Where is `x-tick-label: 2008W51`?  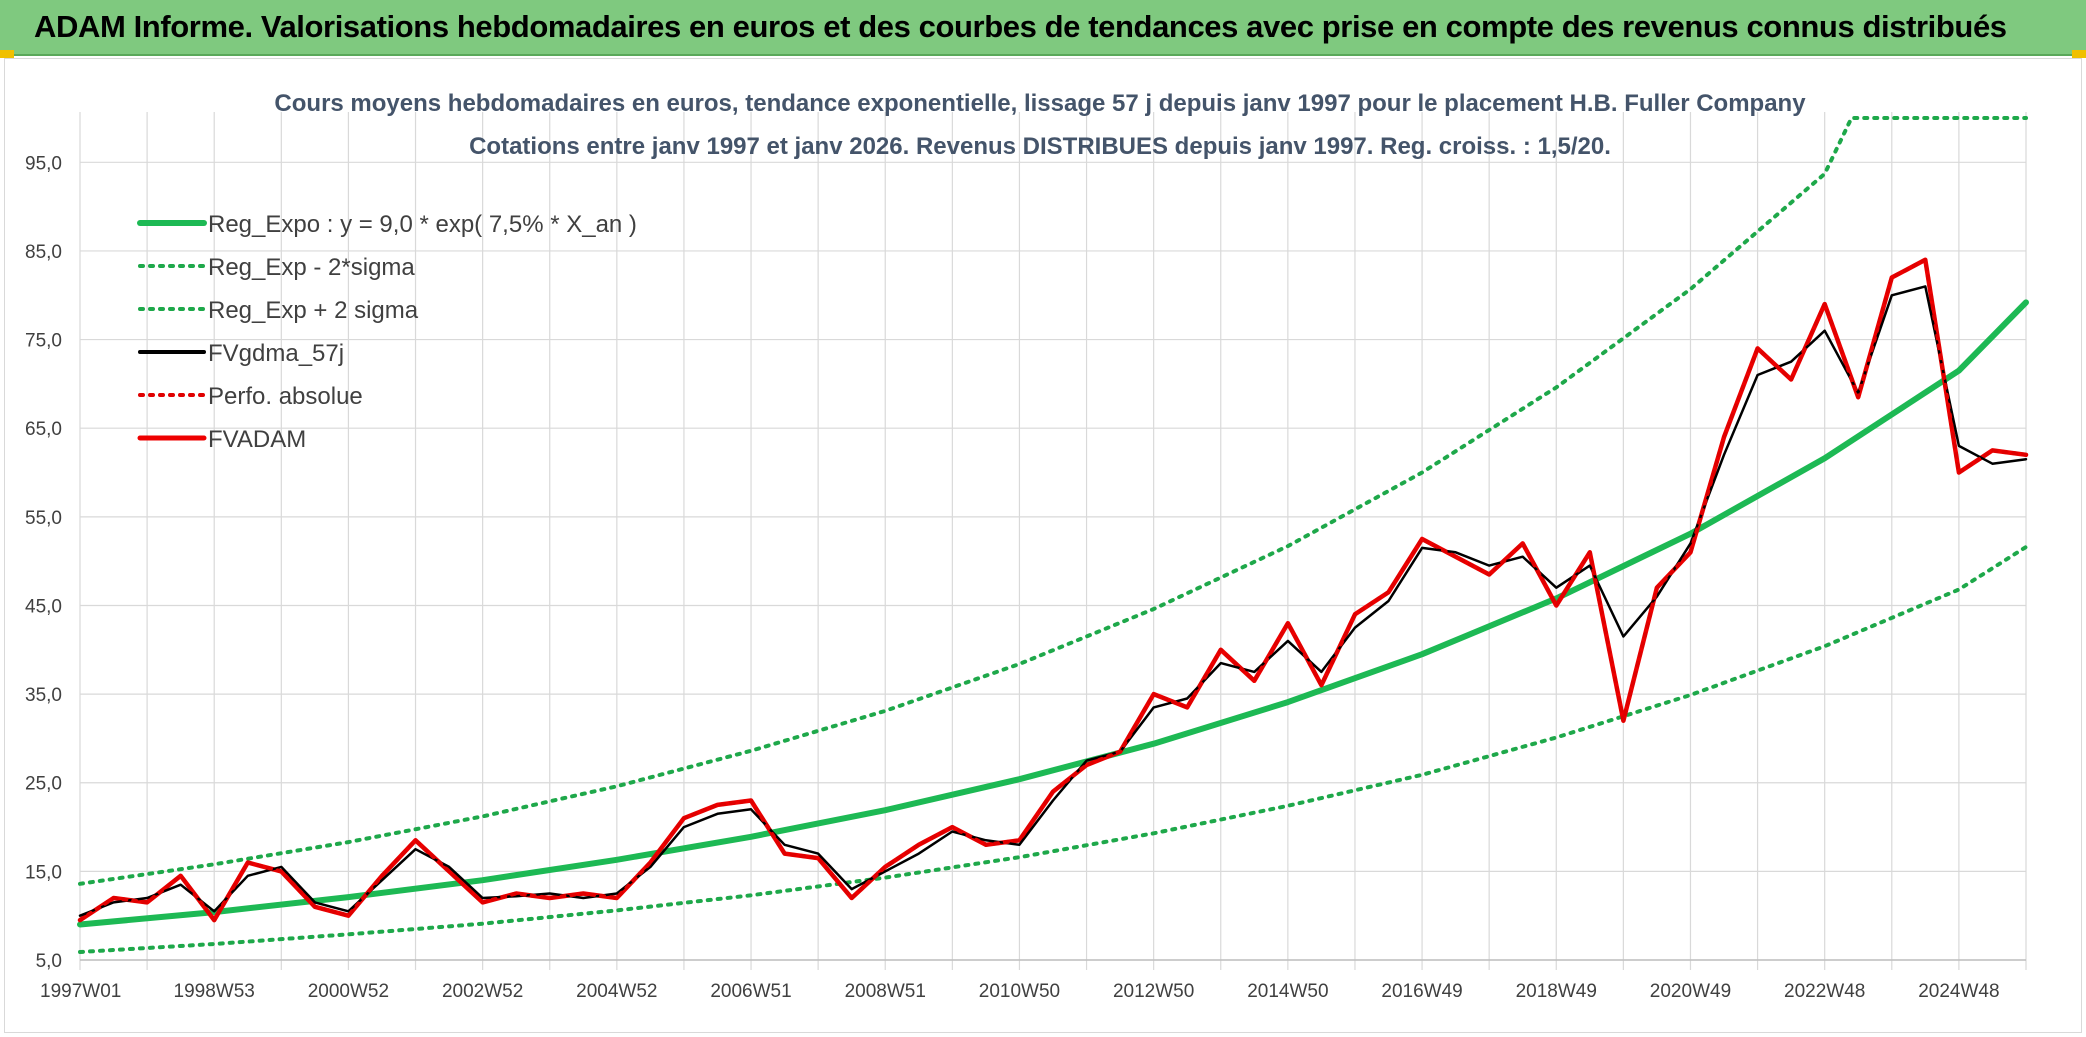
x-tick-label: 2008W51 is located at coordinates (885, 991).